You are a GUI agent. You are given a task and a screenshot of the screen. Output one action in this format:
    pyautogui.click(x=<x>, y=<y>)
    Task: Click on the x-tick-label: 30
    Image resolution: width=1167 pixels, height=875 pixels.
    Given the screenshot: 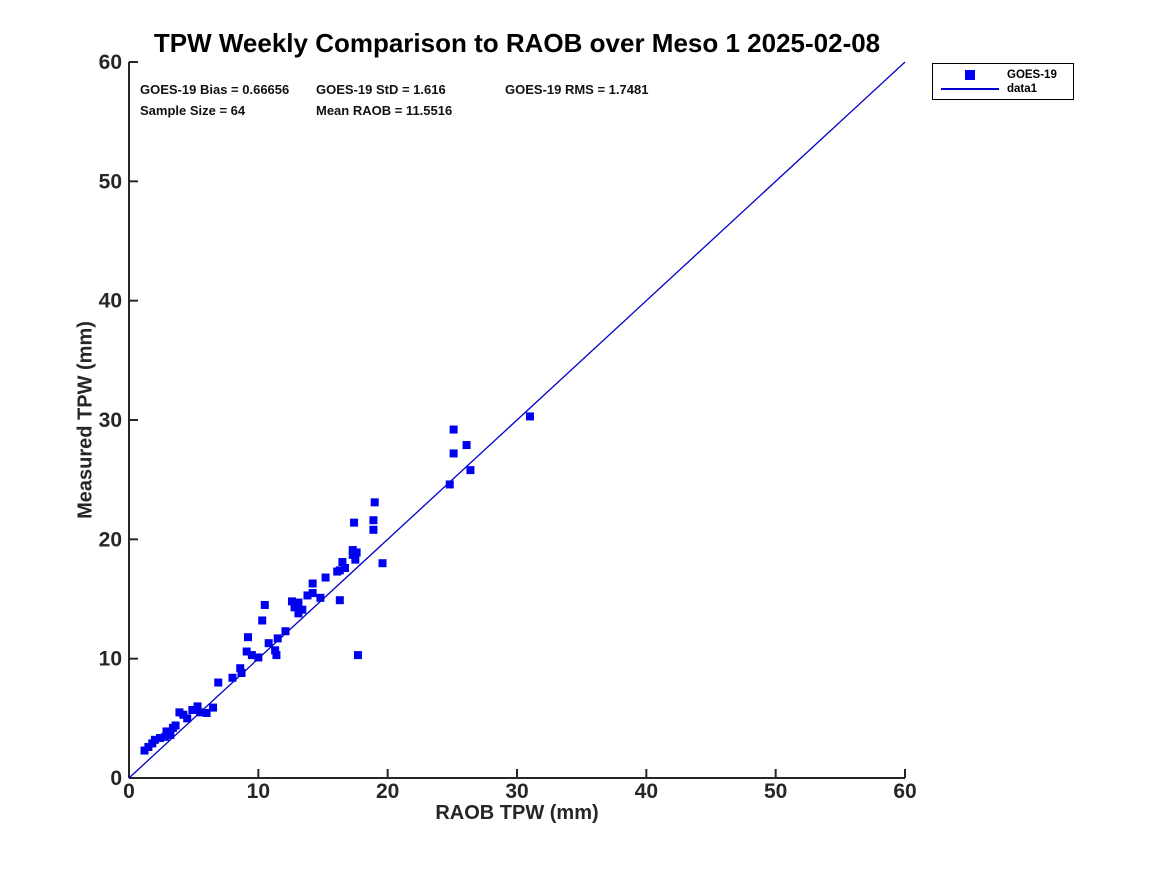 What is the action you would take?
    pyautogui.click(x=516, y=791)
    